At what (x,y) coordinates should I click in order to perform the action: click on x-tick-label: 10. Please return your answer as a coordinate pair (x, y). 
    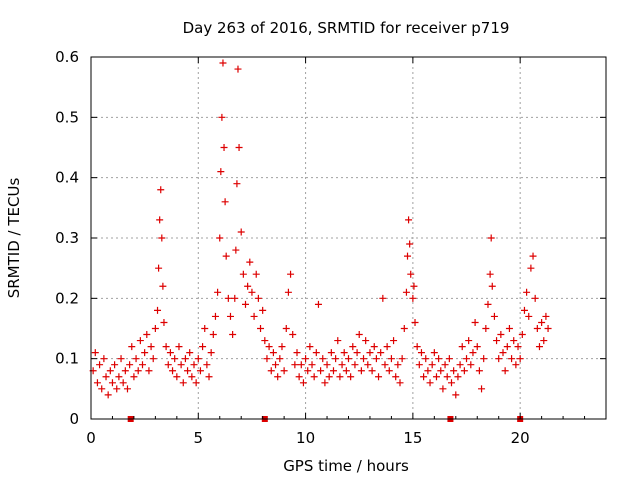
    Looking at the image, I should click on (305, 438).